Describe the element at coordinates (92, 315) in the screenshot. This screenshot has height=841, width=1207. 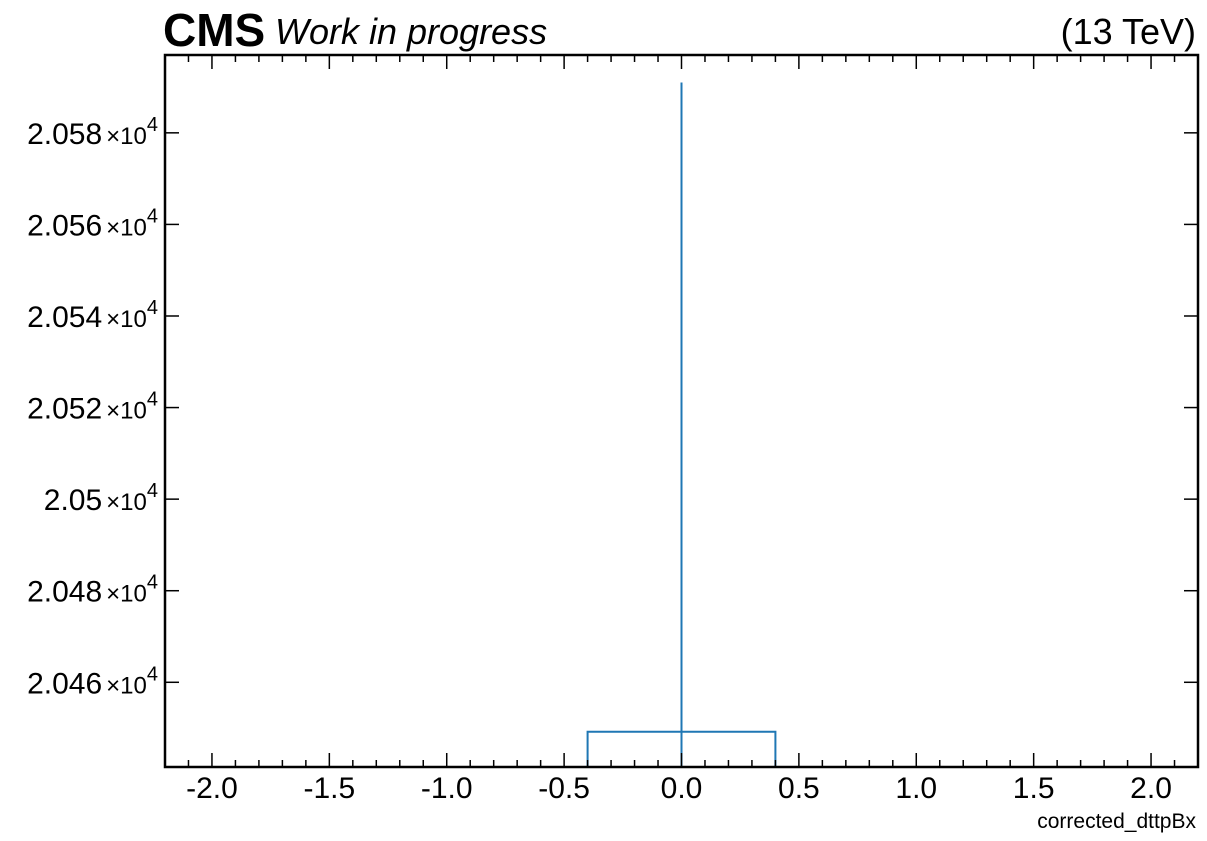
I see `y-tick-label: 2.054 ×10⁴` at that location.